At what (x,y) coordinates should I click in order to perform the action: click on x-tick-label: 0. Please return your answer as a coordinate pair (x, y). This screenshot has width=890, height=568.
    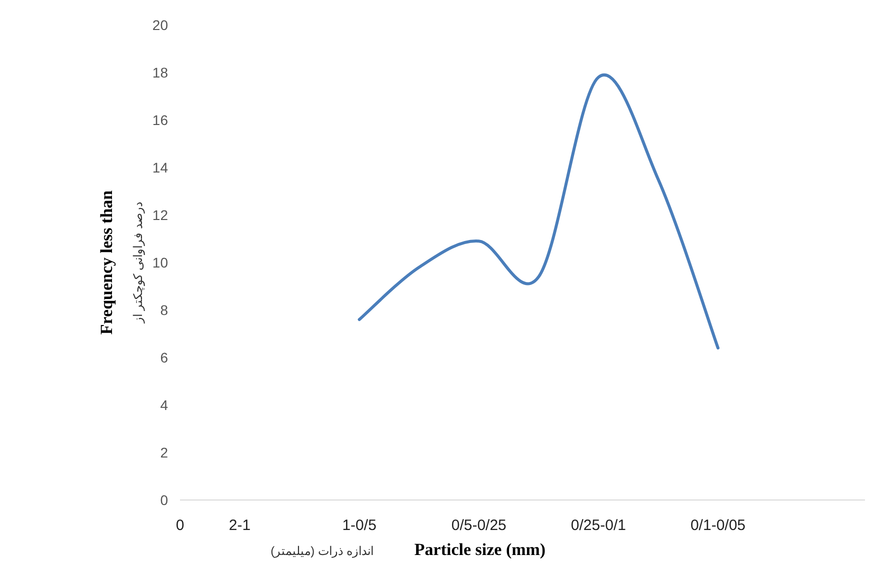
    Looking at the image, I should click on (180, 525).